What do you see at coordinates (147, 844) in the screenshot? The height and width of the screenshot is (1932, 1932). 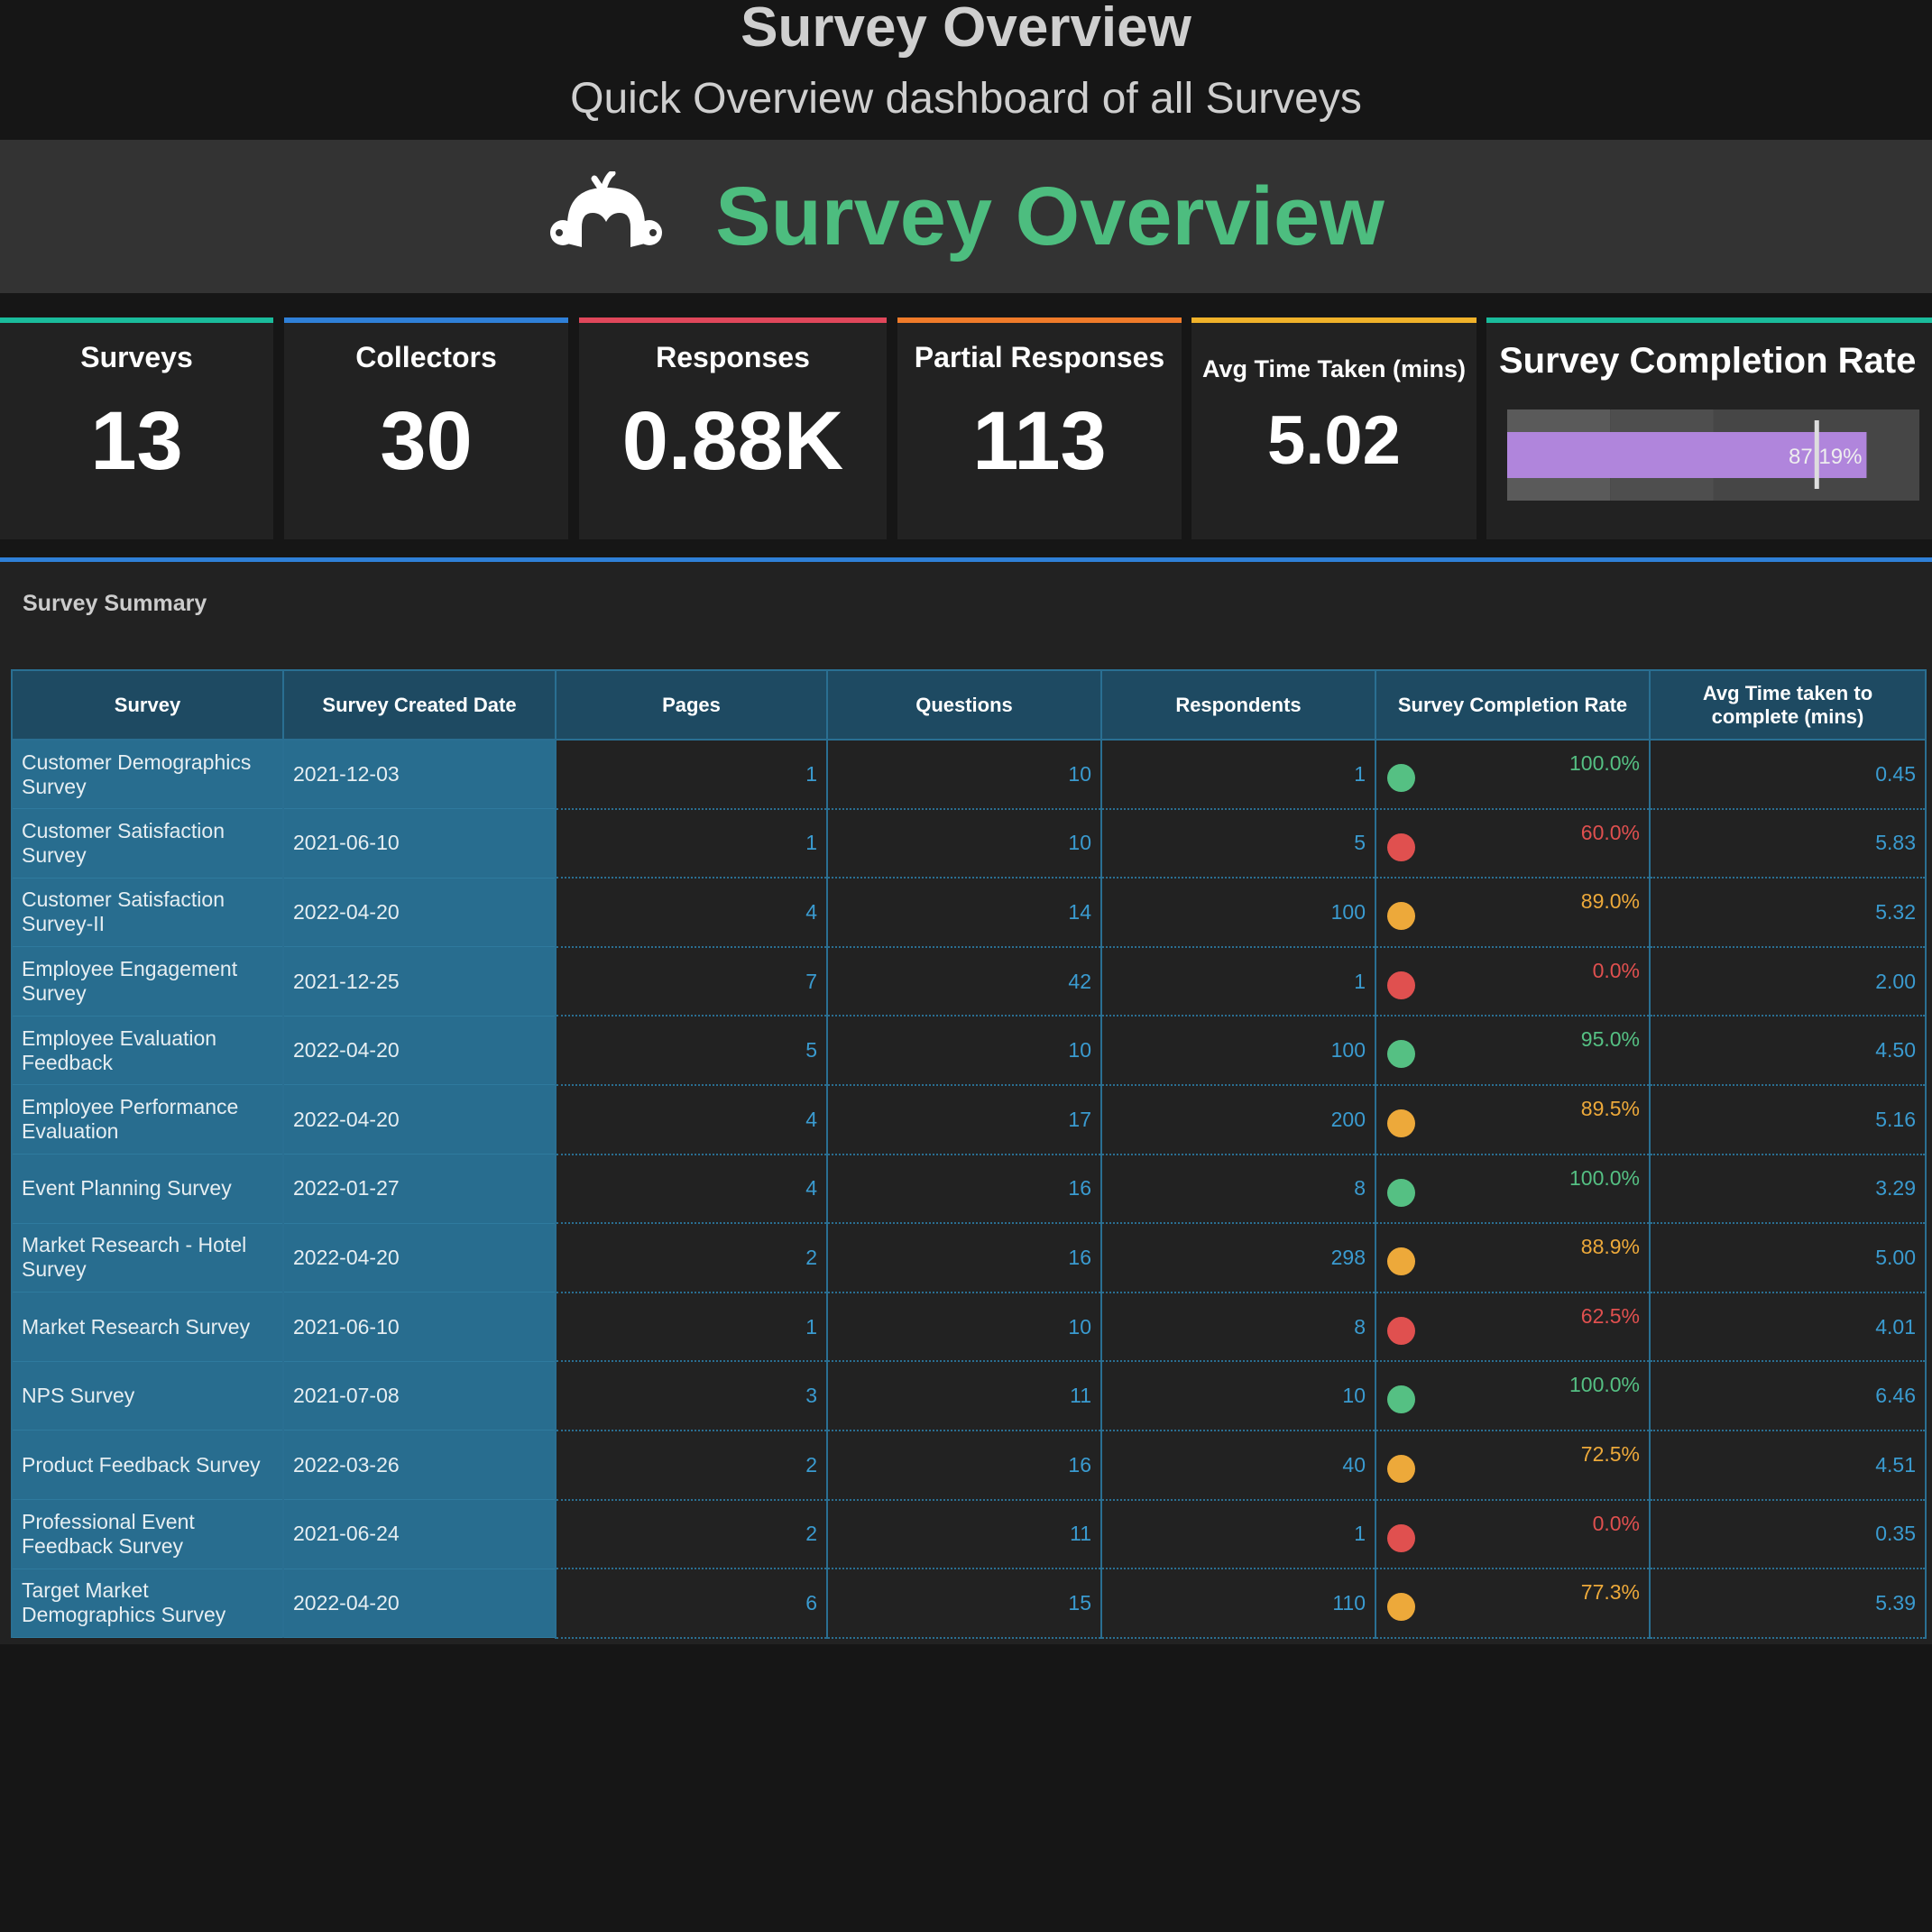 I see `survey-name-cell: Customer Satisfaction Survey` at bounding box center [147, 844].